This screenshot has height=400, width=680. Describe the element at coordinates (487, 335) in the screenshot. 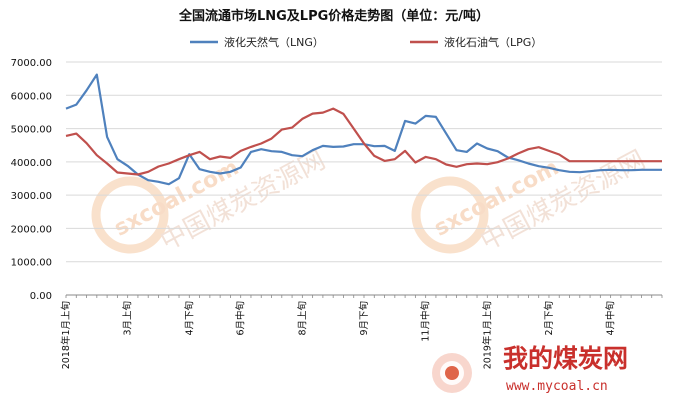

I see `x-tick-label: 2019年1月上旬` at that location.